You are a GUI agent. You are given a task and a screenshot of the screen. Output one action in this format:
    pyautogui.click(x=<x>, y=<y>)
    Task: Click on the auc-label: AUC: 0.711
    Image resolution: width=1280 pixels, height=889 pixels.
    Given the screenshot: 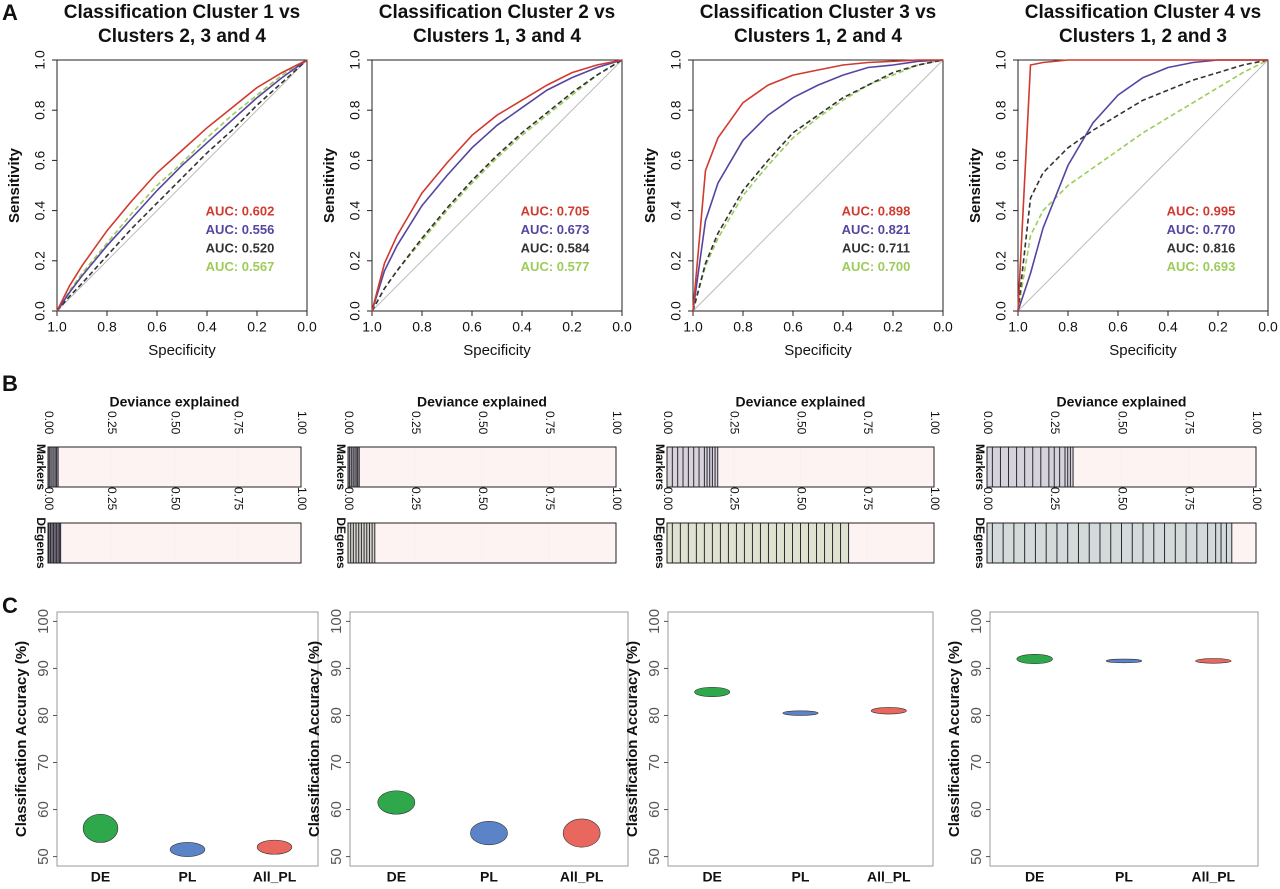 What is the action you would take?
    pyautogui.click(x=876, y=247)
    